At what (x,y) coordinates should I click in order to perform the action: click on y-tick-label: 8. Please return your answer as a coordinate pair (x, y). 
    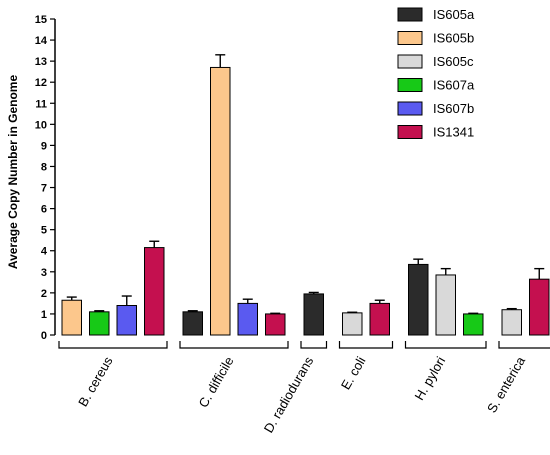
    Looking at the image, I should click on (44, 167).